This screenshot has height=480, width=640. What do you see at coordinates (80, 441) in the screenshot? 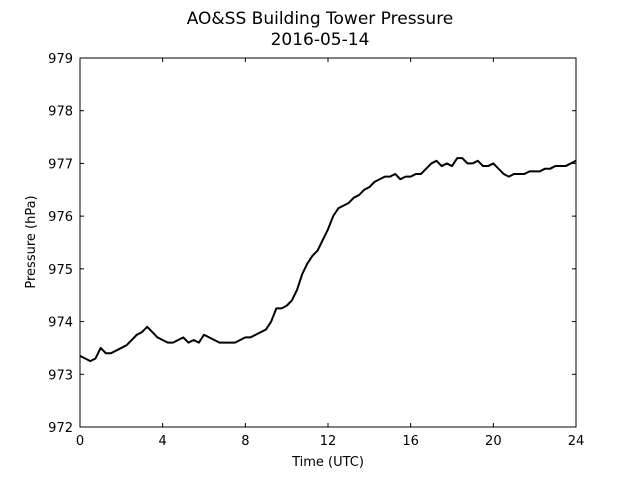
I see `x-tick-label: 0` at bounding box center [80, 441].